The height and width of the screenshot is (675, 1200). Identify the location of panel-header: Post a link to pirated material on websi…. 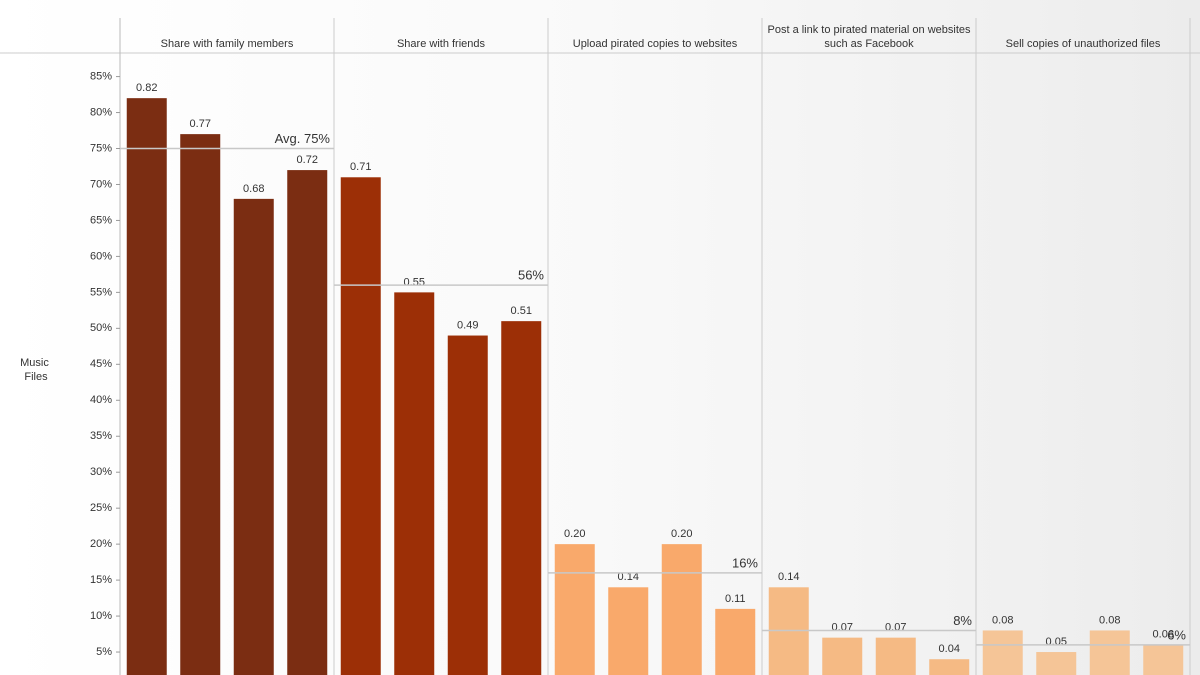
(869, 37).